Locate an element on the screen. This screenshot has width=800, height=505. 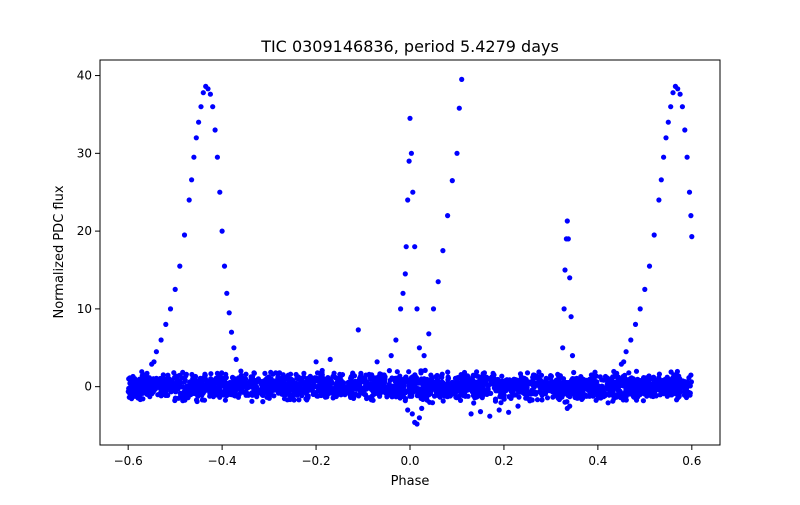
x-axis-ticks: −0.6 −0.4 −0.2 0.0 0.2 0.4 0.6 is located at coordinates (407, 456).